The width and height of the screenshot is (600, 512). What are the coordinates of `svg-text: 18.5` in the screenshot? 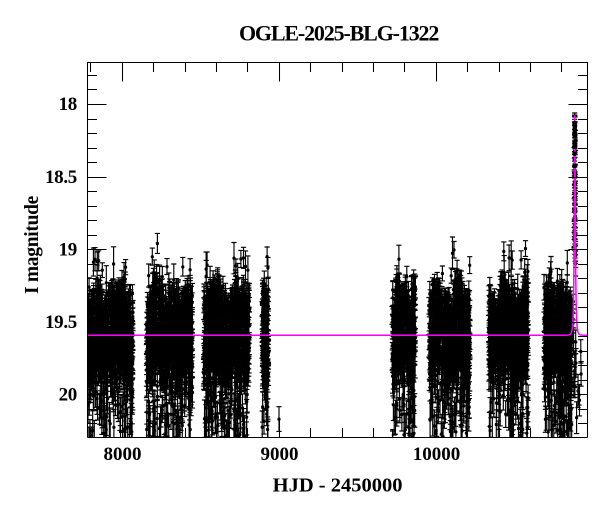 It's located at (61, 177).